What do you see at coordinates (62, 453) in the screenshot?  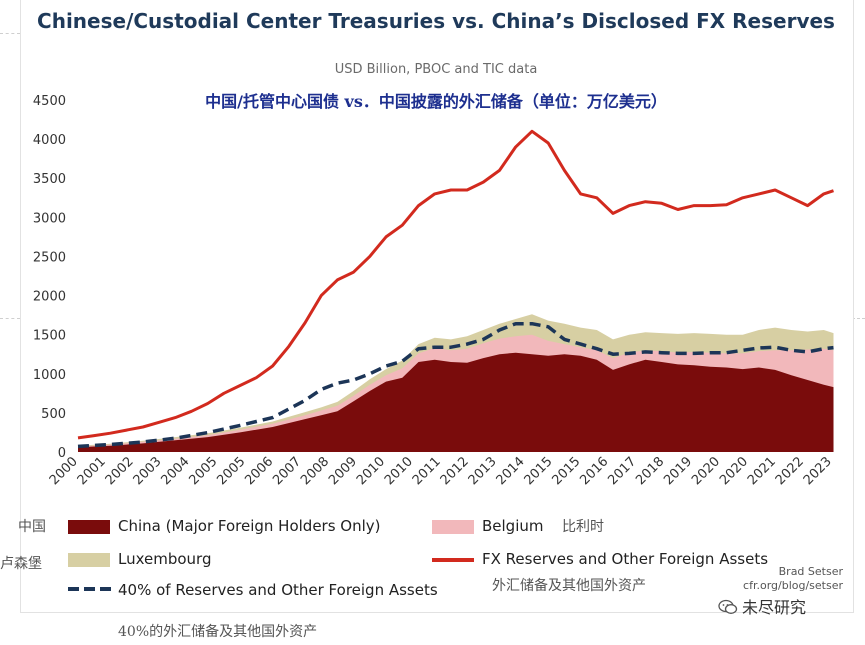 I see `y-tick-label: 0` at bounding box center [62, 453].